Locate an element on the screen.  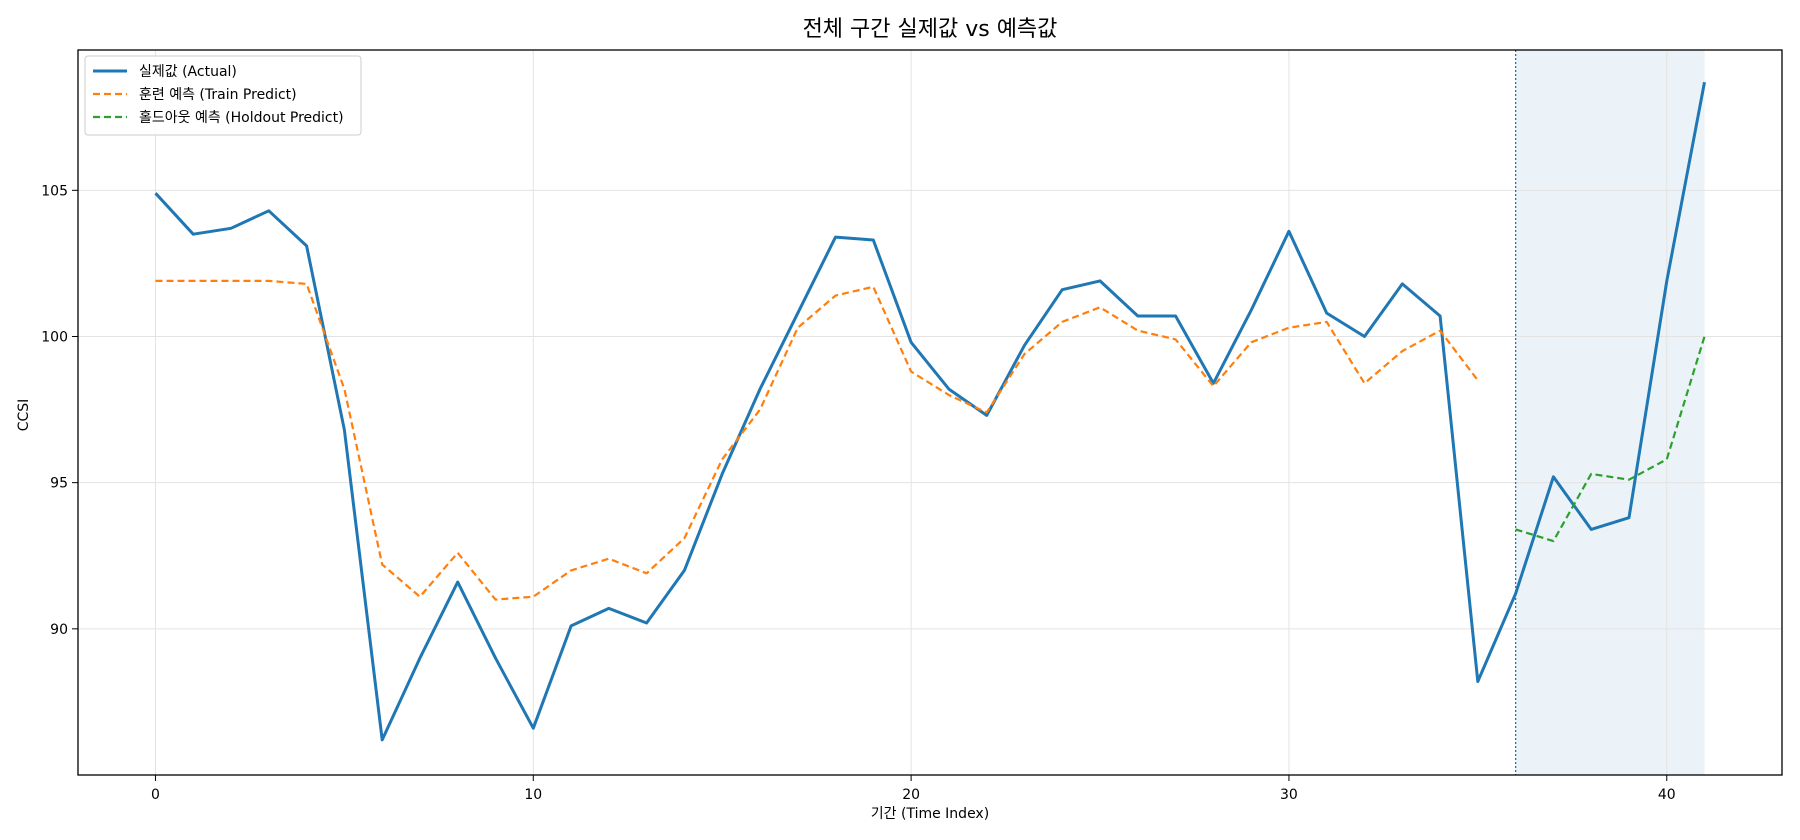
x-tick-label: 20 is located at coordinates (911, 795).